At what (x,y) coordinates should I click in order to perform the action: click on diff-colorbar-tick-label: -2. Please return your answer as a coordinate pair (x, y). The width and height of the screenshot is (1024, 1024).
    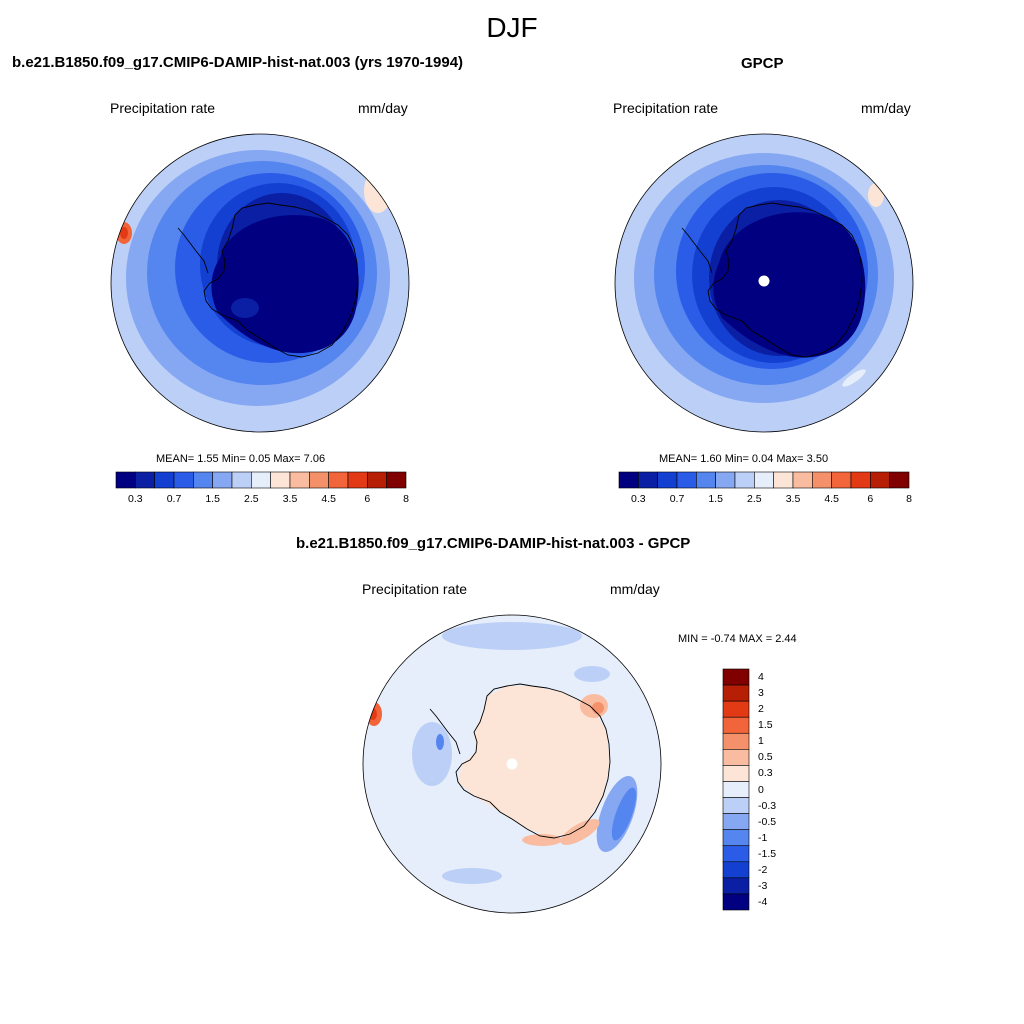
    Looking at the image, I should click on (763, 869).